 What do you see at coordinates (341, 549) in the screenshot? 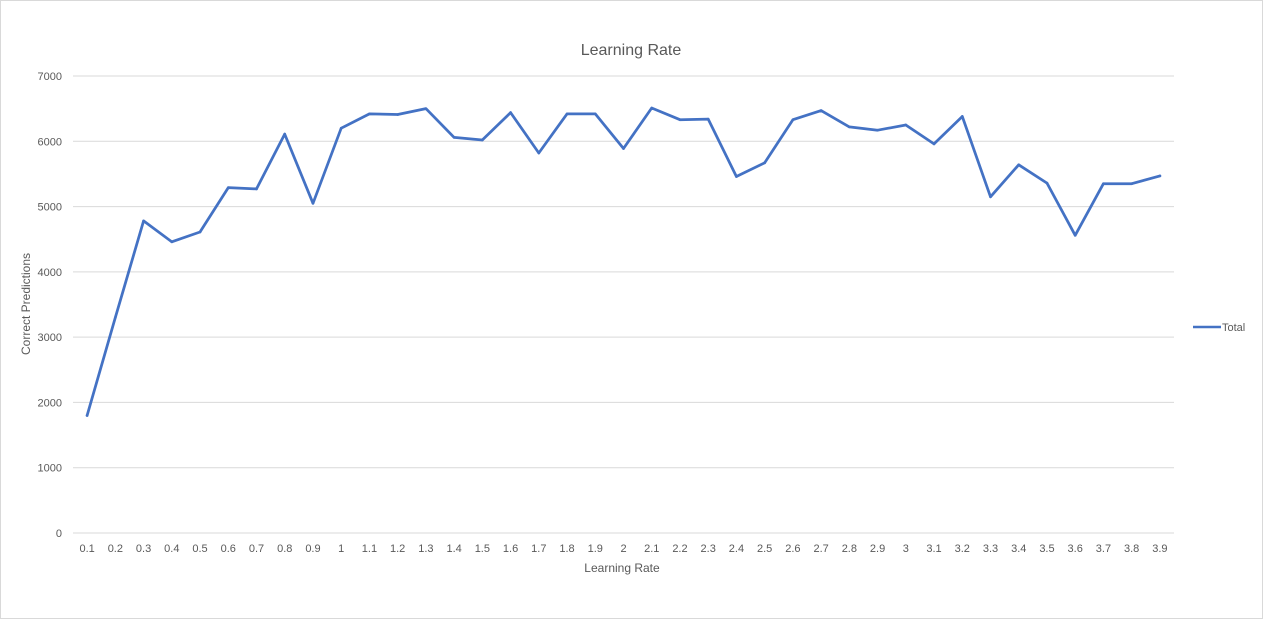
I see `x-tick-label: 1` at bounding box center [341, 549].